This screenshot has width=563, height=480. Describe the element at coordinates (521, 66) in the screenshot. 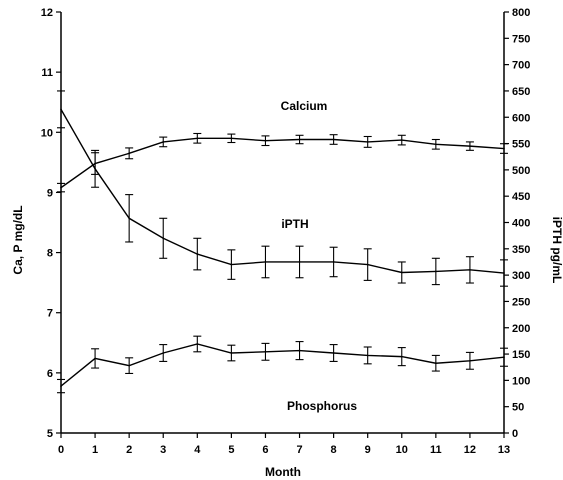

I see `y-right-tick-label: 700` at that location.